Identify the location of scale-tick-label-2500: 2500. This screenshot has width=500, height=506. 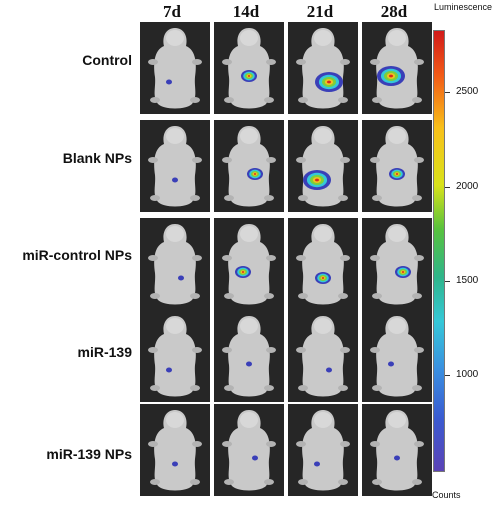
(467, 91).